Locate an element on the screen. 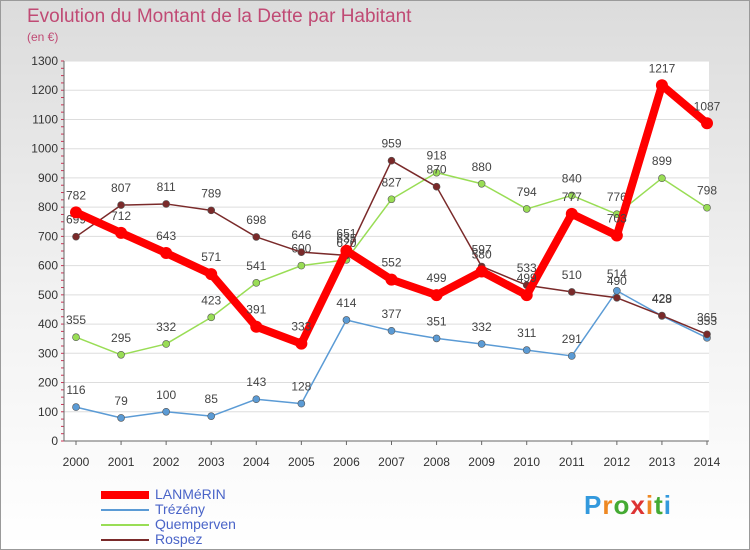  data-label: 499 is located at coordinates (527, 278).